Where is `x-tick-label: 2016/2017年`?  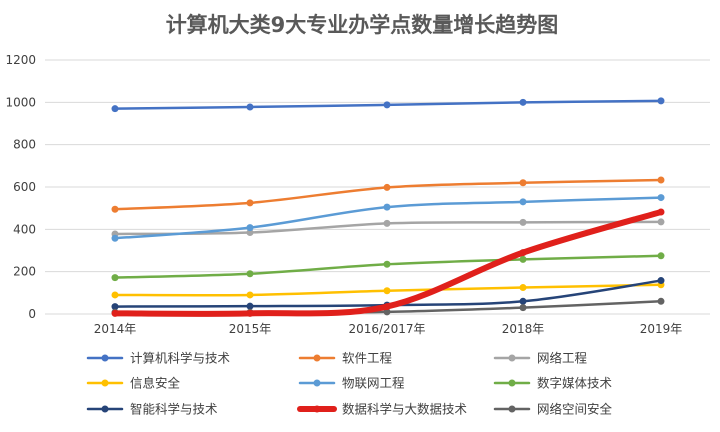 x-tick-label: 2016/2017年 is located at coordinates (386, 329).